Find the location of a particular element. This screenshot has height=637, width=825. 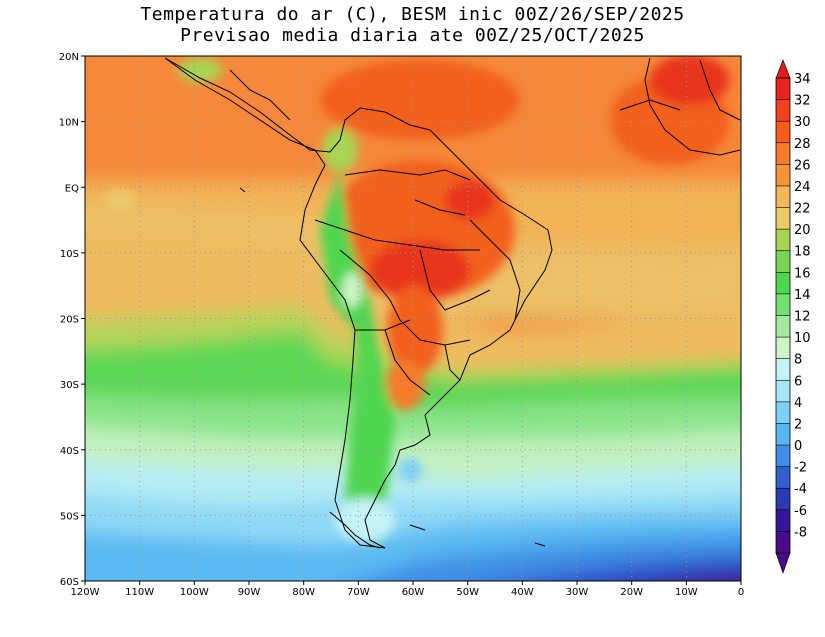

colorbar-label: 6 is located at coordinates (798, 381).